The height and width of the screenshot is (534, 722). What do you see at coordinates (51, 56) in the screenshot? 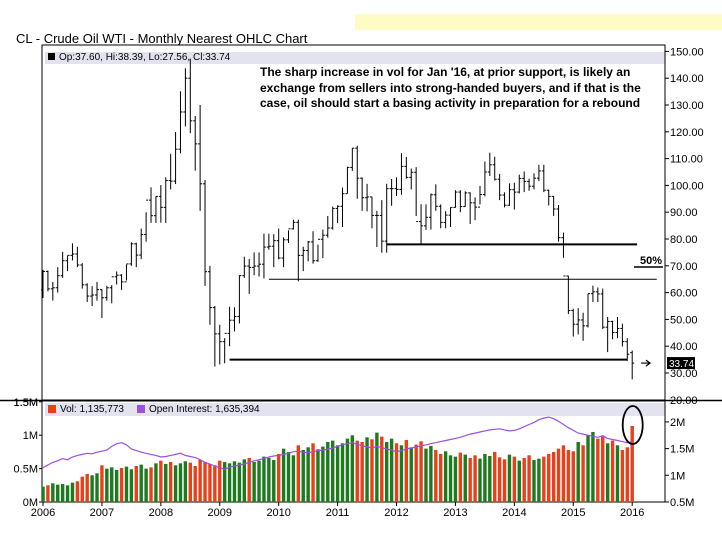
I see `legend-square-icon` at bounding box center [51, 56].